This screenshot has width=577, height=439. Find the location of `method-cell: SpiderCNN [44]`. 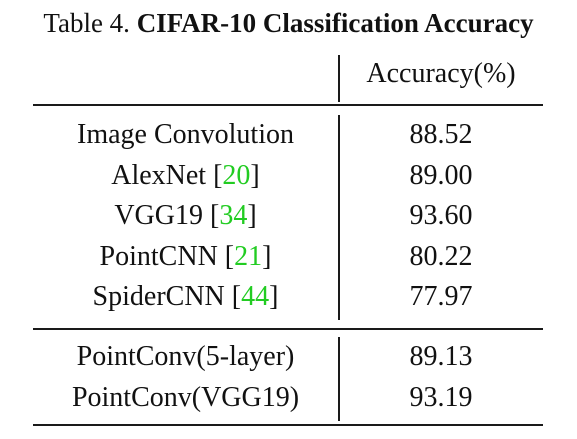

method-cell: SpiderCNN [44] is located at coordinates (185, 296).